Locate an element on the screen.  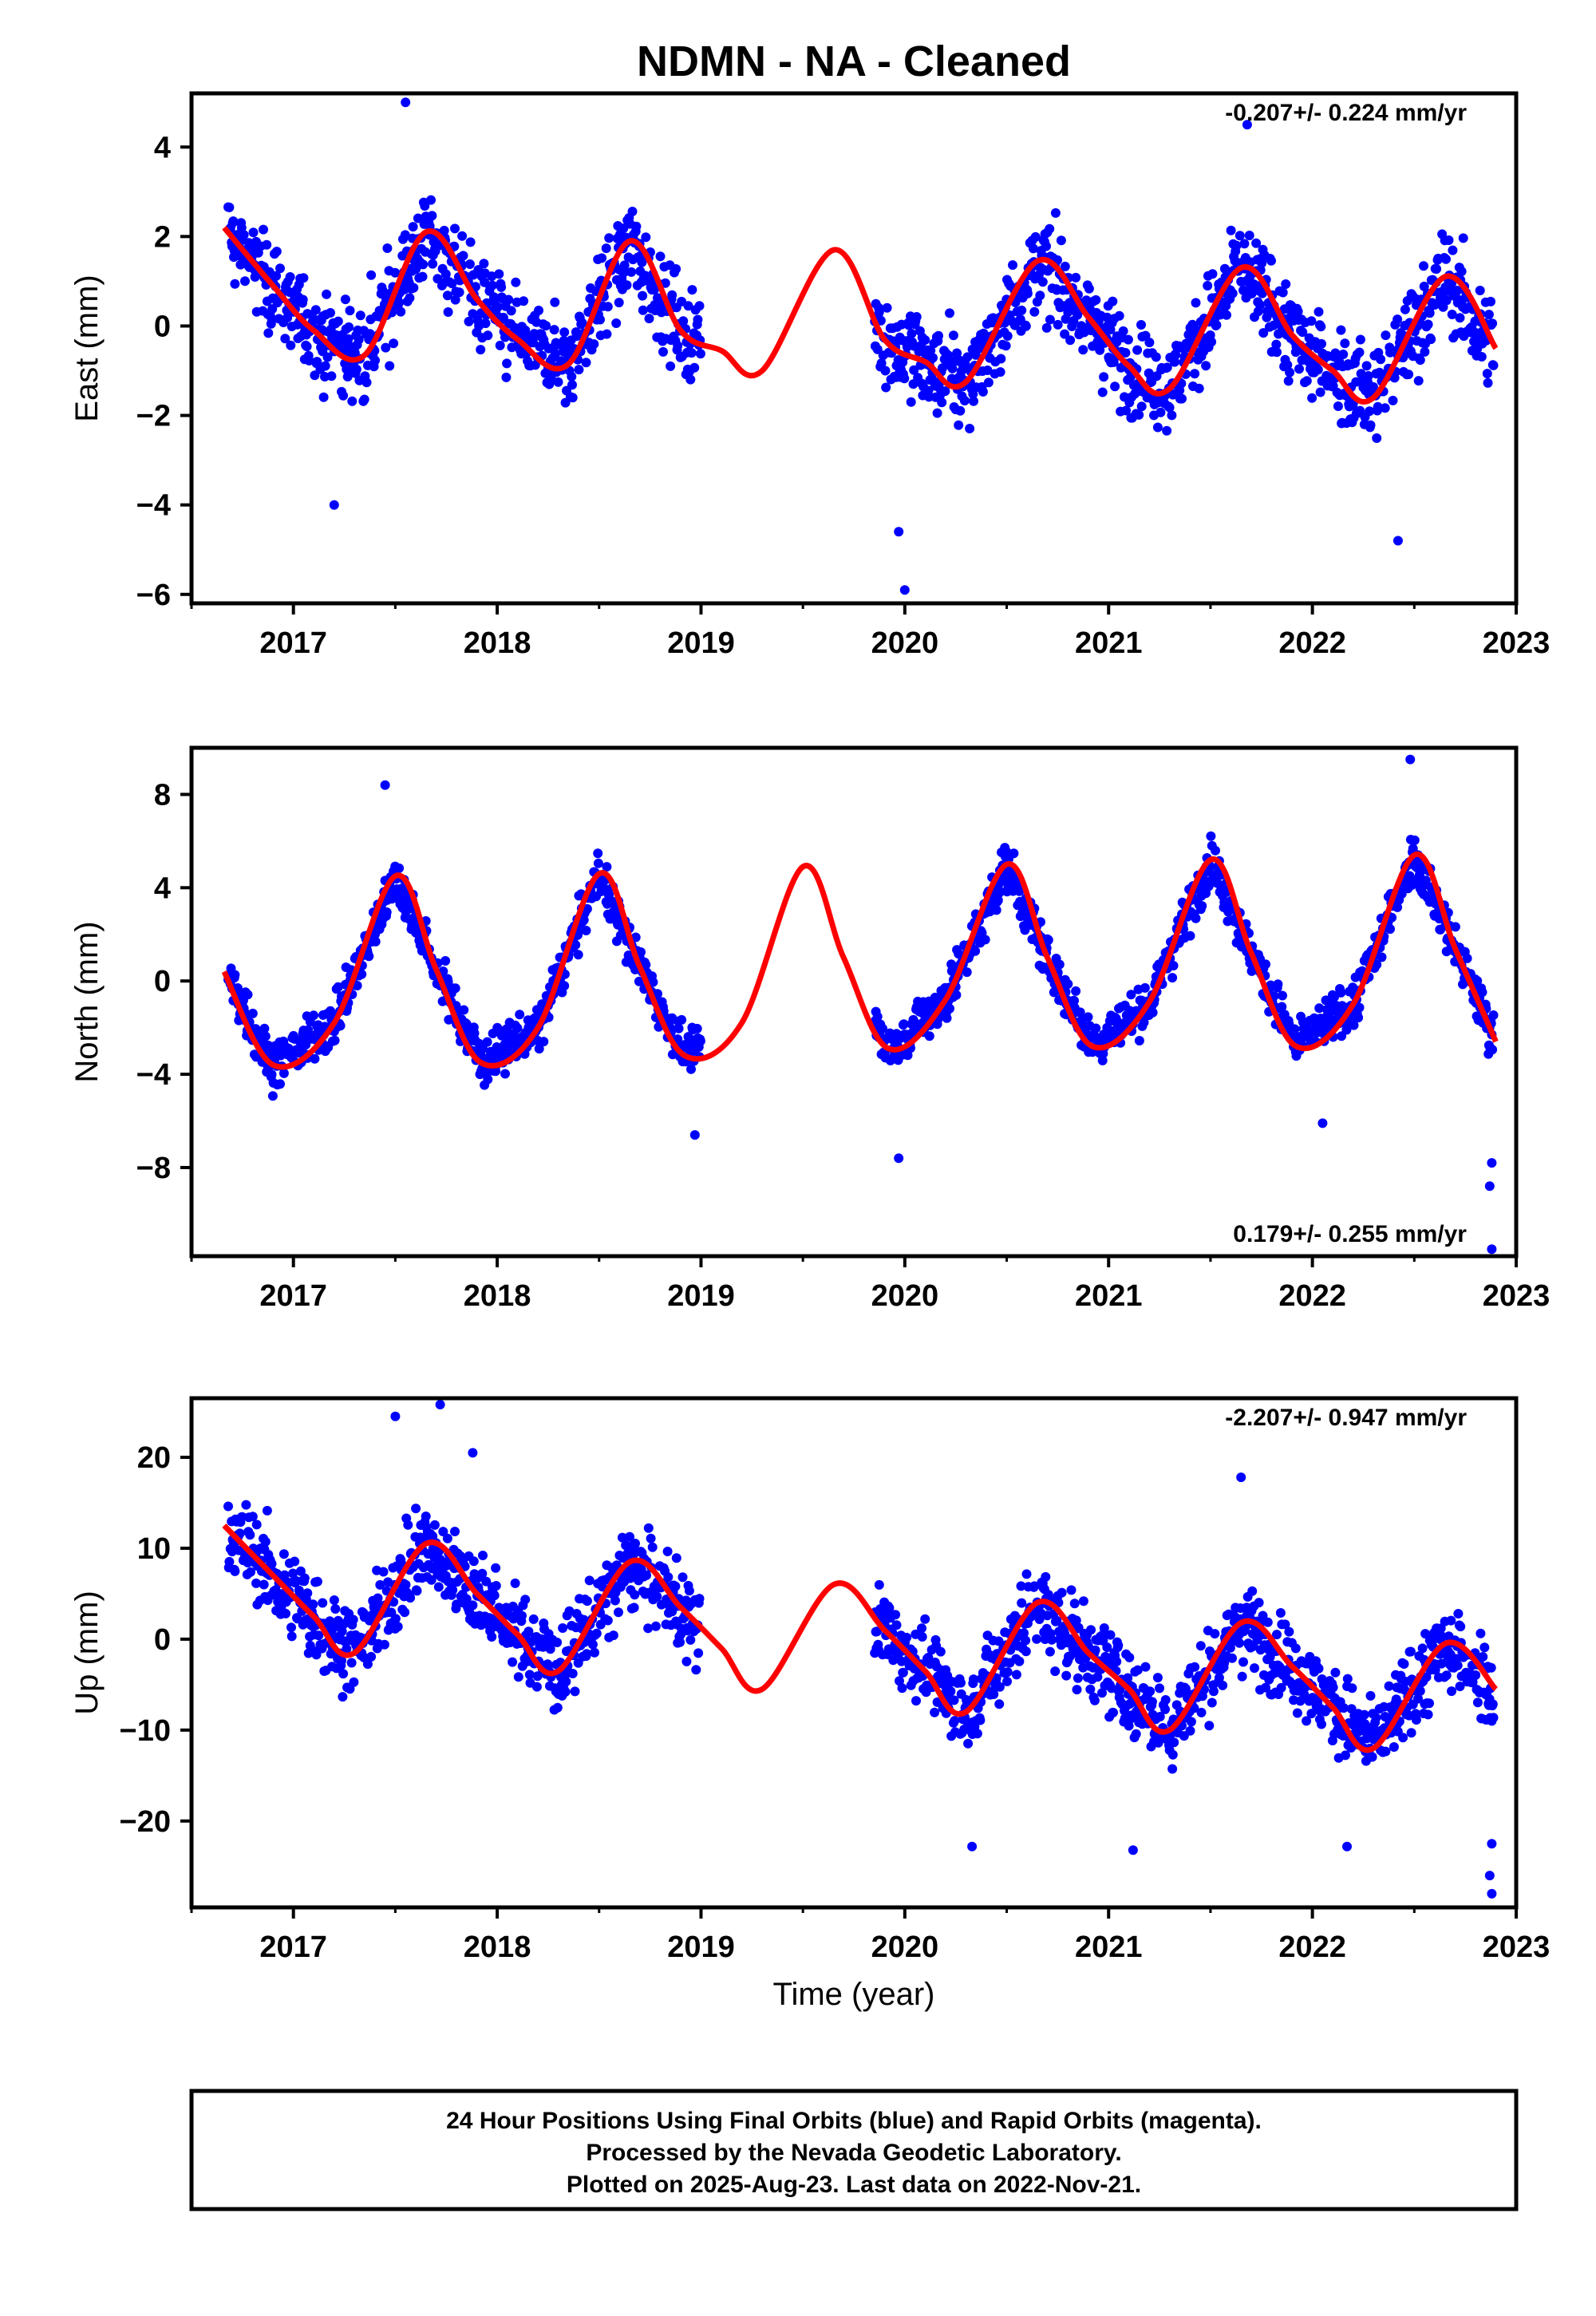
x-tick-label: 2019 is located at coordinates (701, 1296).